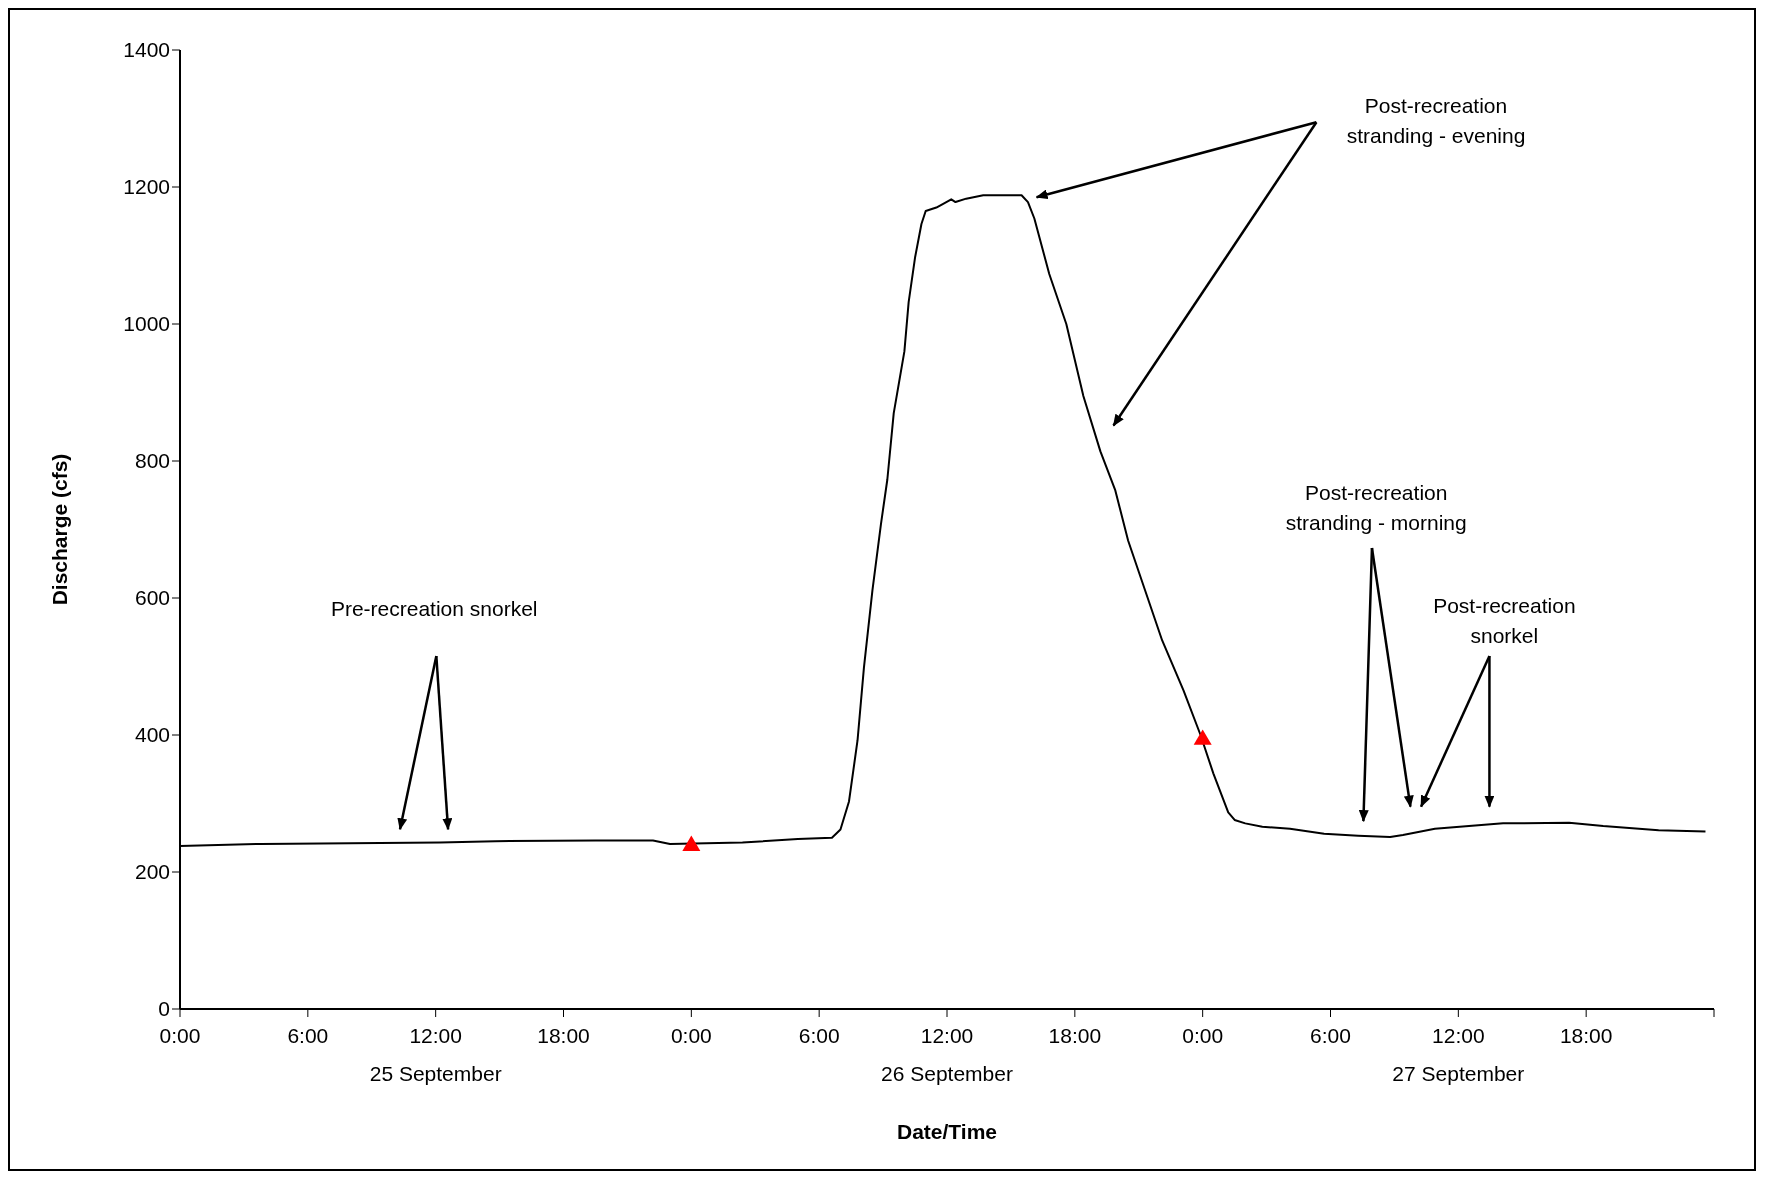 The width and height of the screenshot is (1766, 1181). Describe the element at coordinates (164, 1009) in the screenshot. I see `y-tick-label: 0` at that location.